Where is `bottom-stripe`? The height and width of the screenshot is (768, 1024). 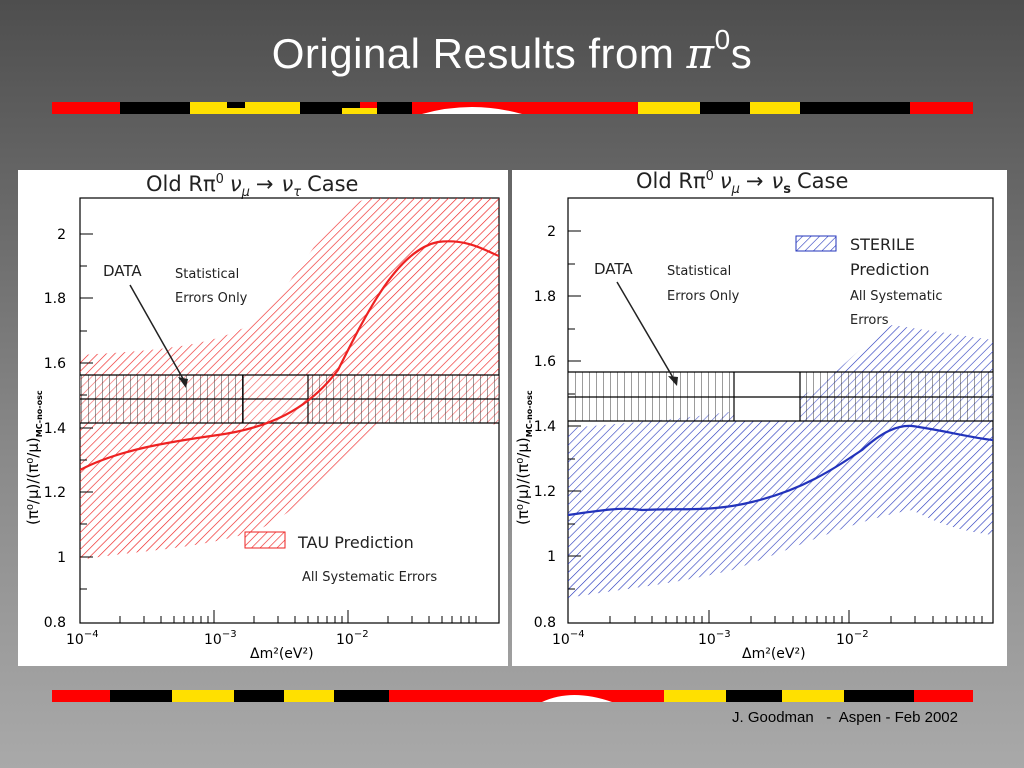
bottom-stripe is located at coordinates (512, 696).